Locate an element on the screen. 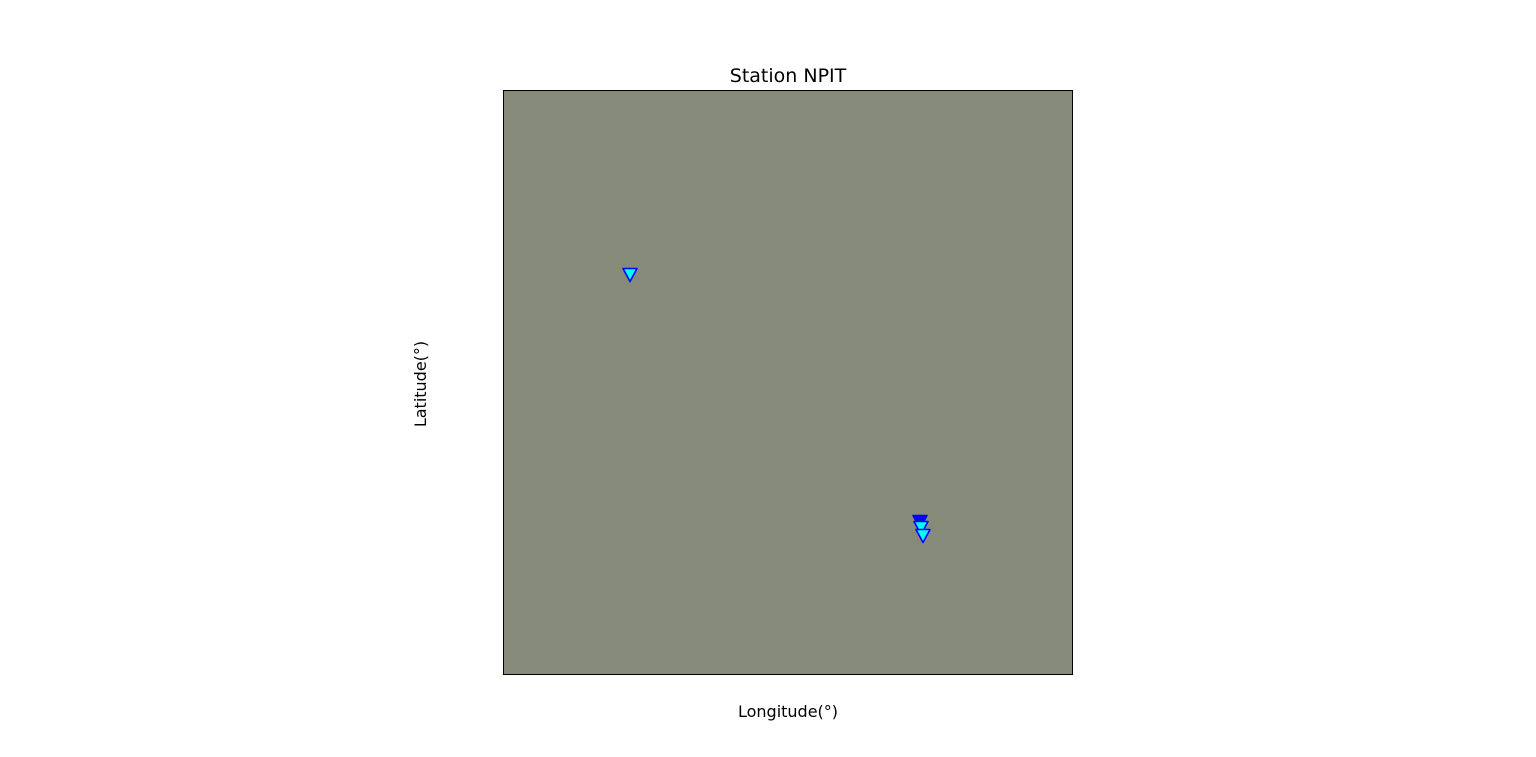 This screenshot has height=757, width=1536. map-title: Station NPIT is located at coordinates (788, 76).